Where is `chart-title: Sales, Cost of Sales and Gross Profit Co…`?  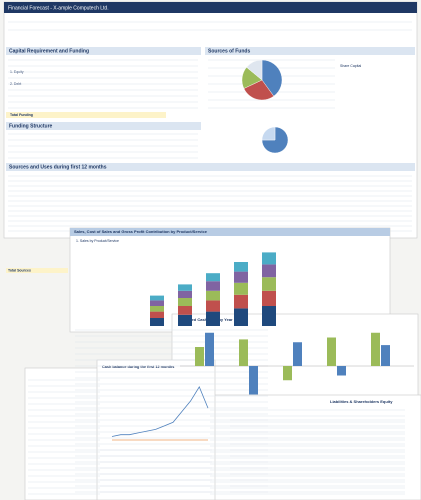 chart-title: Sales, Cost of Sales and Gross Profit Co… is located at coordinates (141, 231).